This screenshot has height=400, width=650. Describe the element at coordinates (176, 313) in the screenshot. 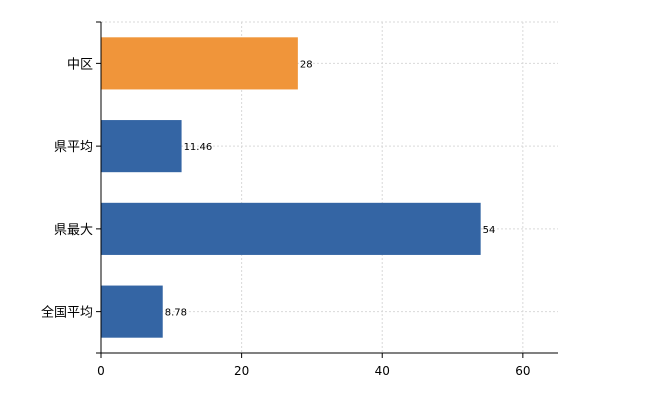

I see `data-label-3: 8.78` at that location.